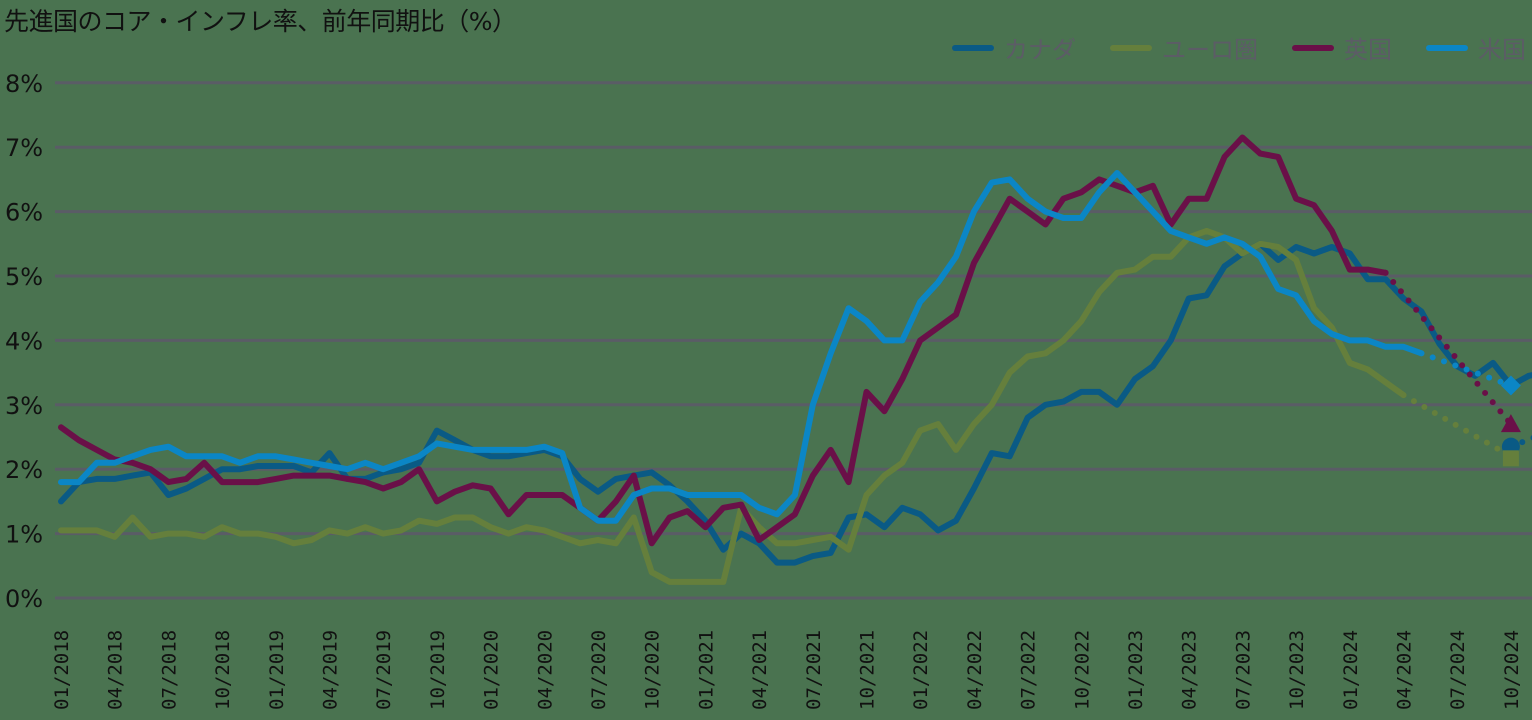 Image resolution: width=1532 pixels, height=720 pixels. What do you see at coordinates (706, 670) in the screenshot?
I see `x-tick-label: 01/2021` at bounding box center [706, 670].